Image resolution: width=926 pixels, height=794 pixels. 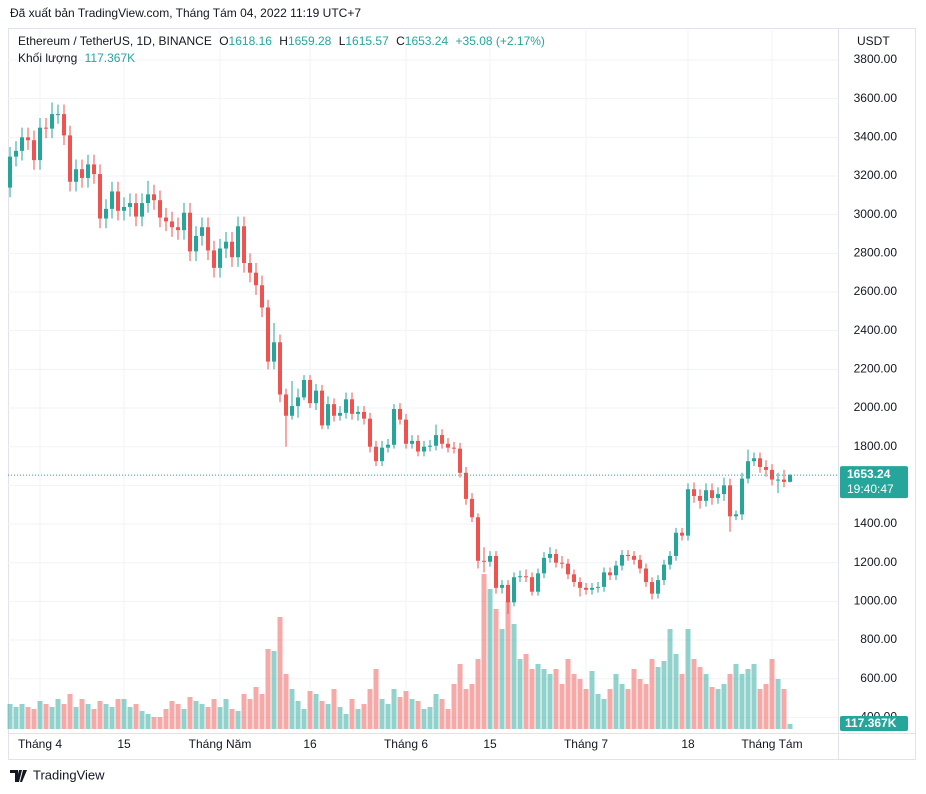 I want to click on x-tick-label: Tháng 7, so click(x=586, y=744).